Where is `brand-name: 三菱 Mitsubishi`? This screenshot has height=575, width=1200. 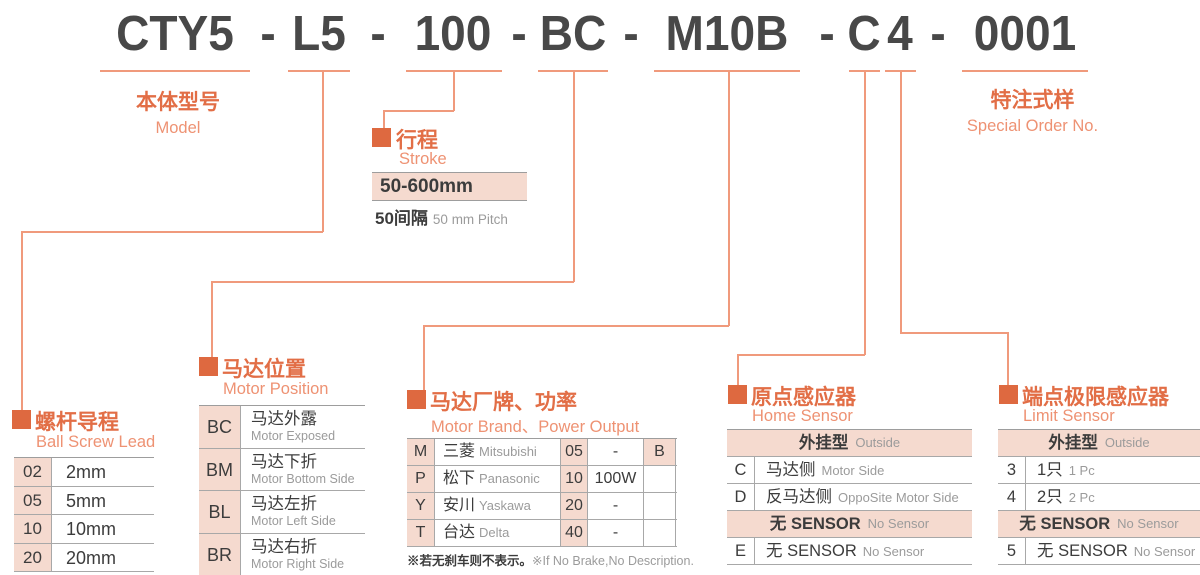
brand-name: 三菱 Mitsubishi is located at coordinates (497, 452).